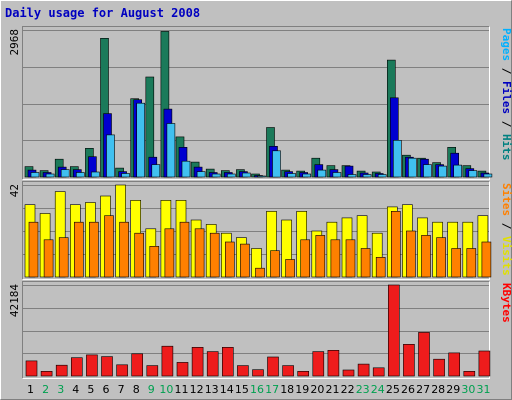  I want to click on panel-visits-max-label: 42, so click(14, 190).